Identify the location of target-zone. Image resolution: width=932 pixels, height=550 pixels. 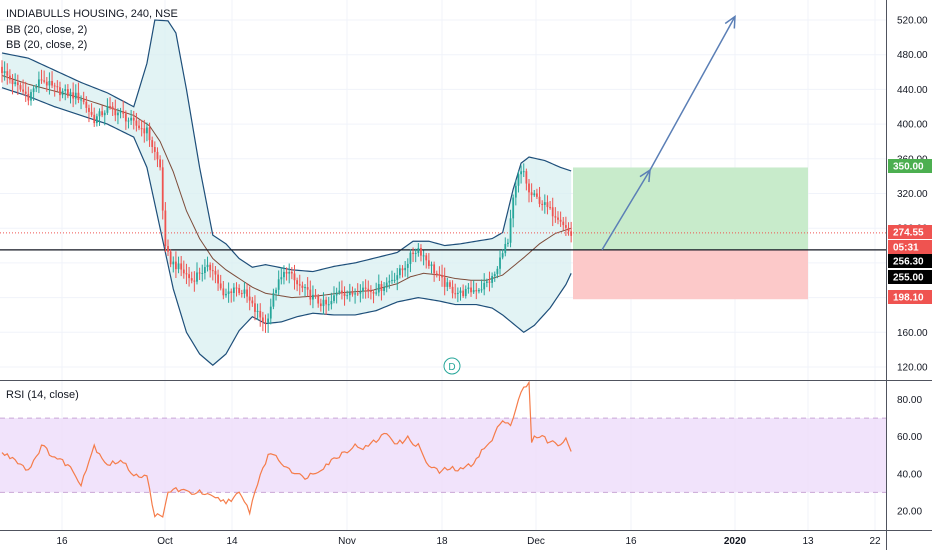
(690, 208).